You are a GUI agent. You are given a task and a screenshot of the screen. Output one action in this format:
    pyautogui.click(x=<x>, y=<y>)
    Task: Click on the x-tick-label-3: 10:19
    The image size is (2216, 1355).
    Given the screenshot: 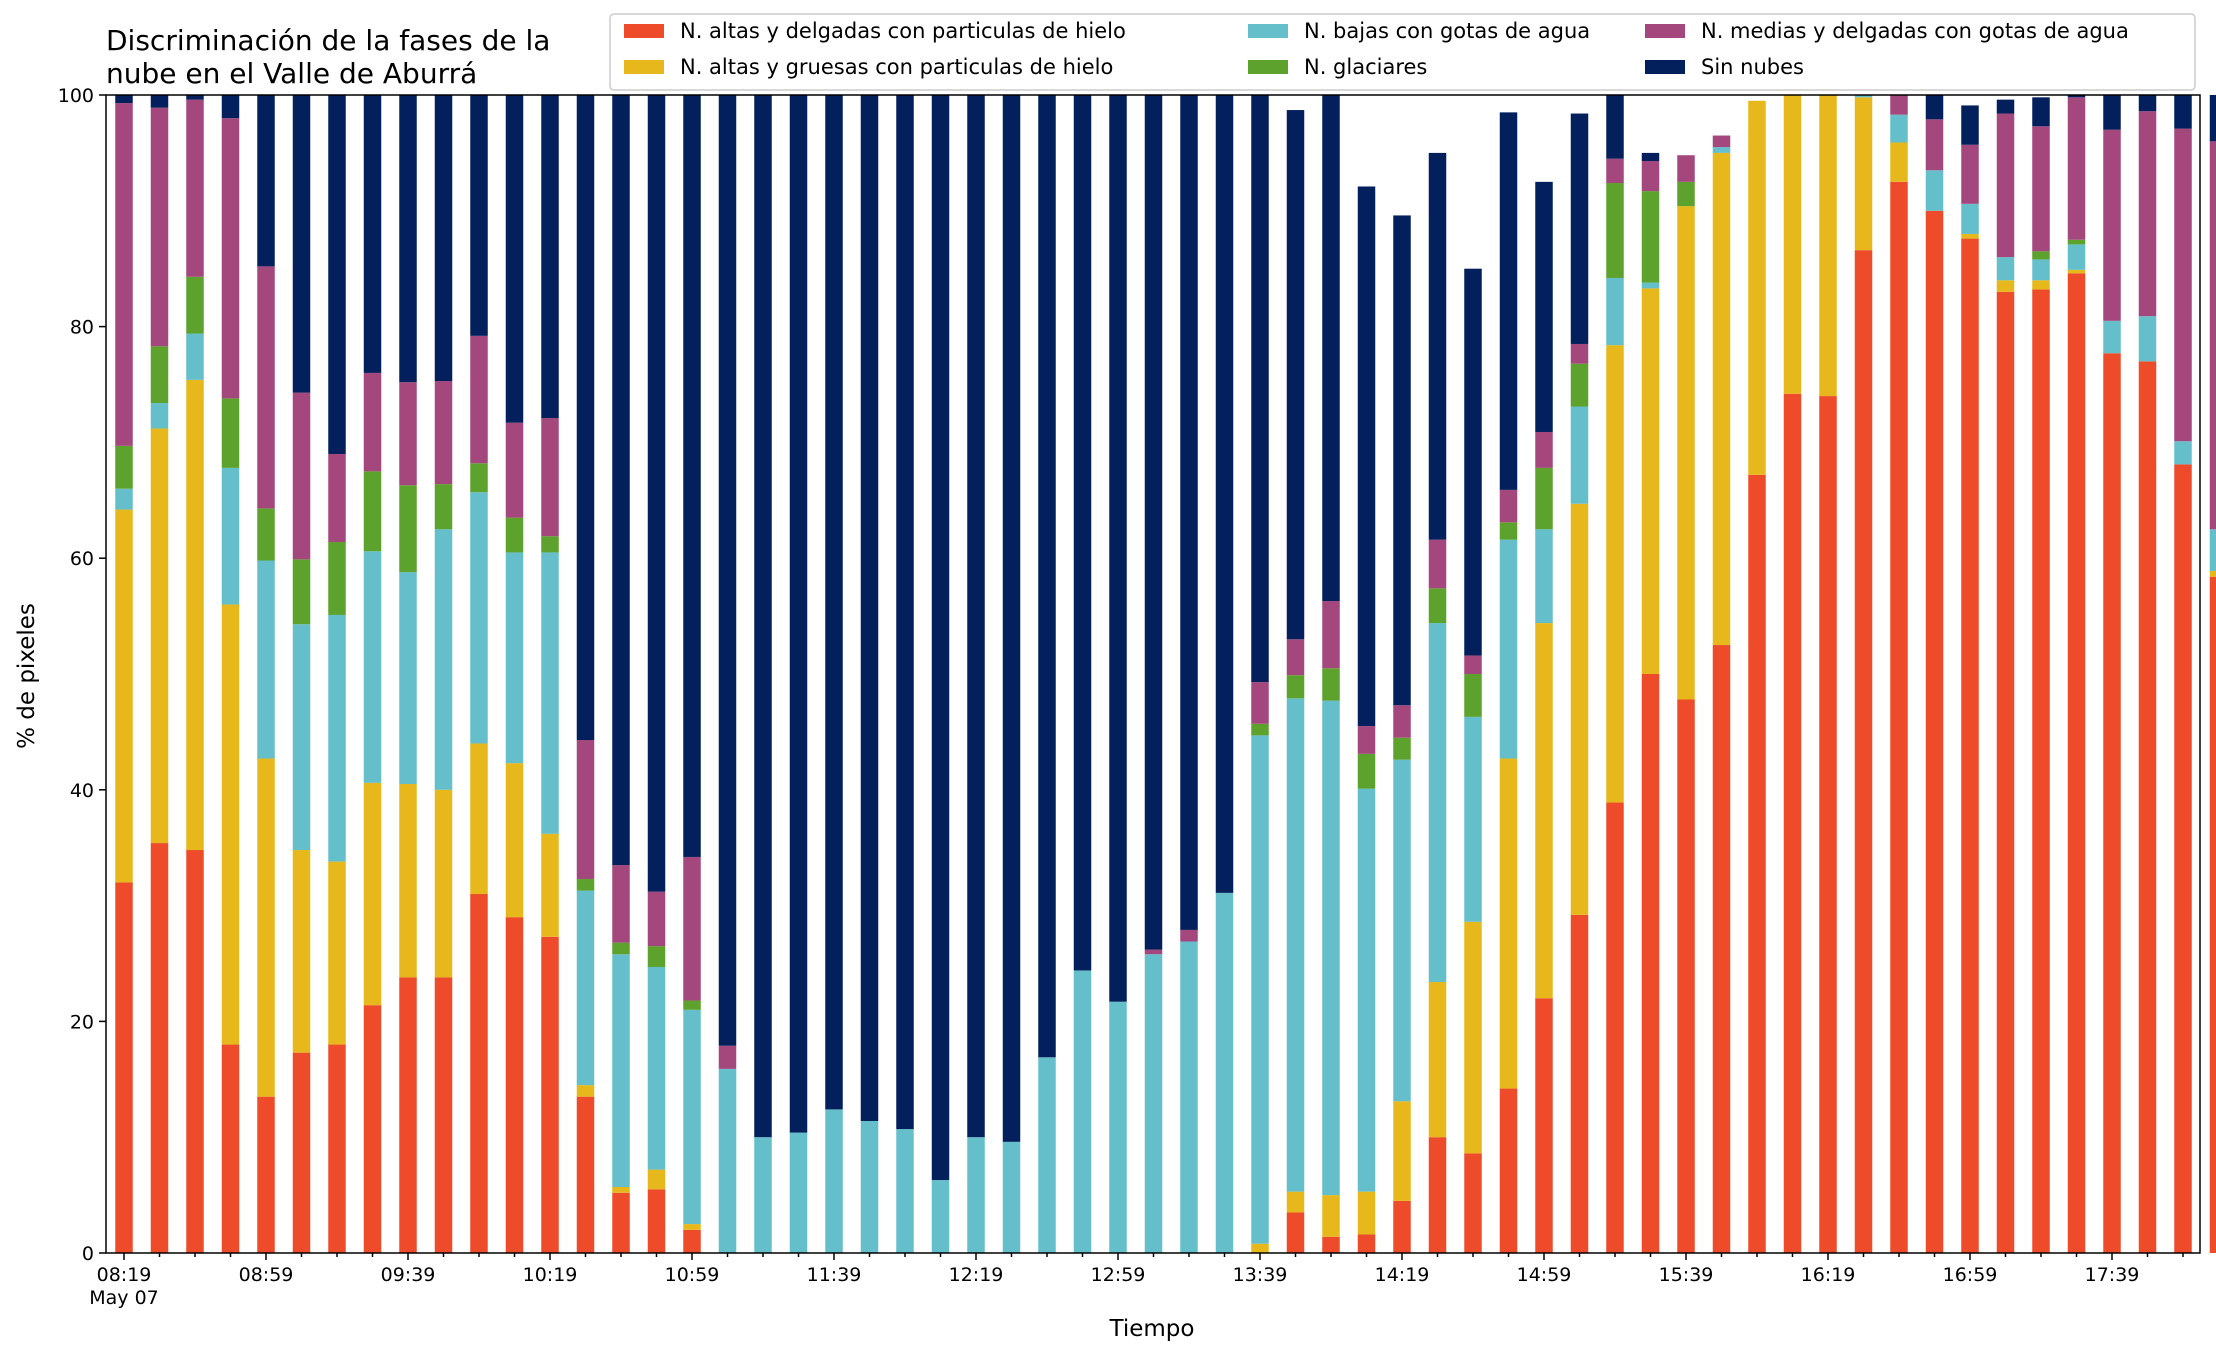 What is the action you would take?
    pyautogui.click(x=550, y=1275)
    